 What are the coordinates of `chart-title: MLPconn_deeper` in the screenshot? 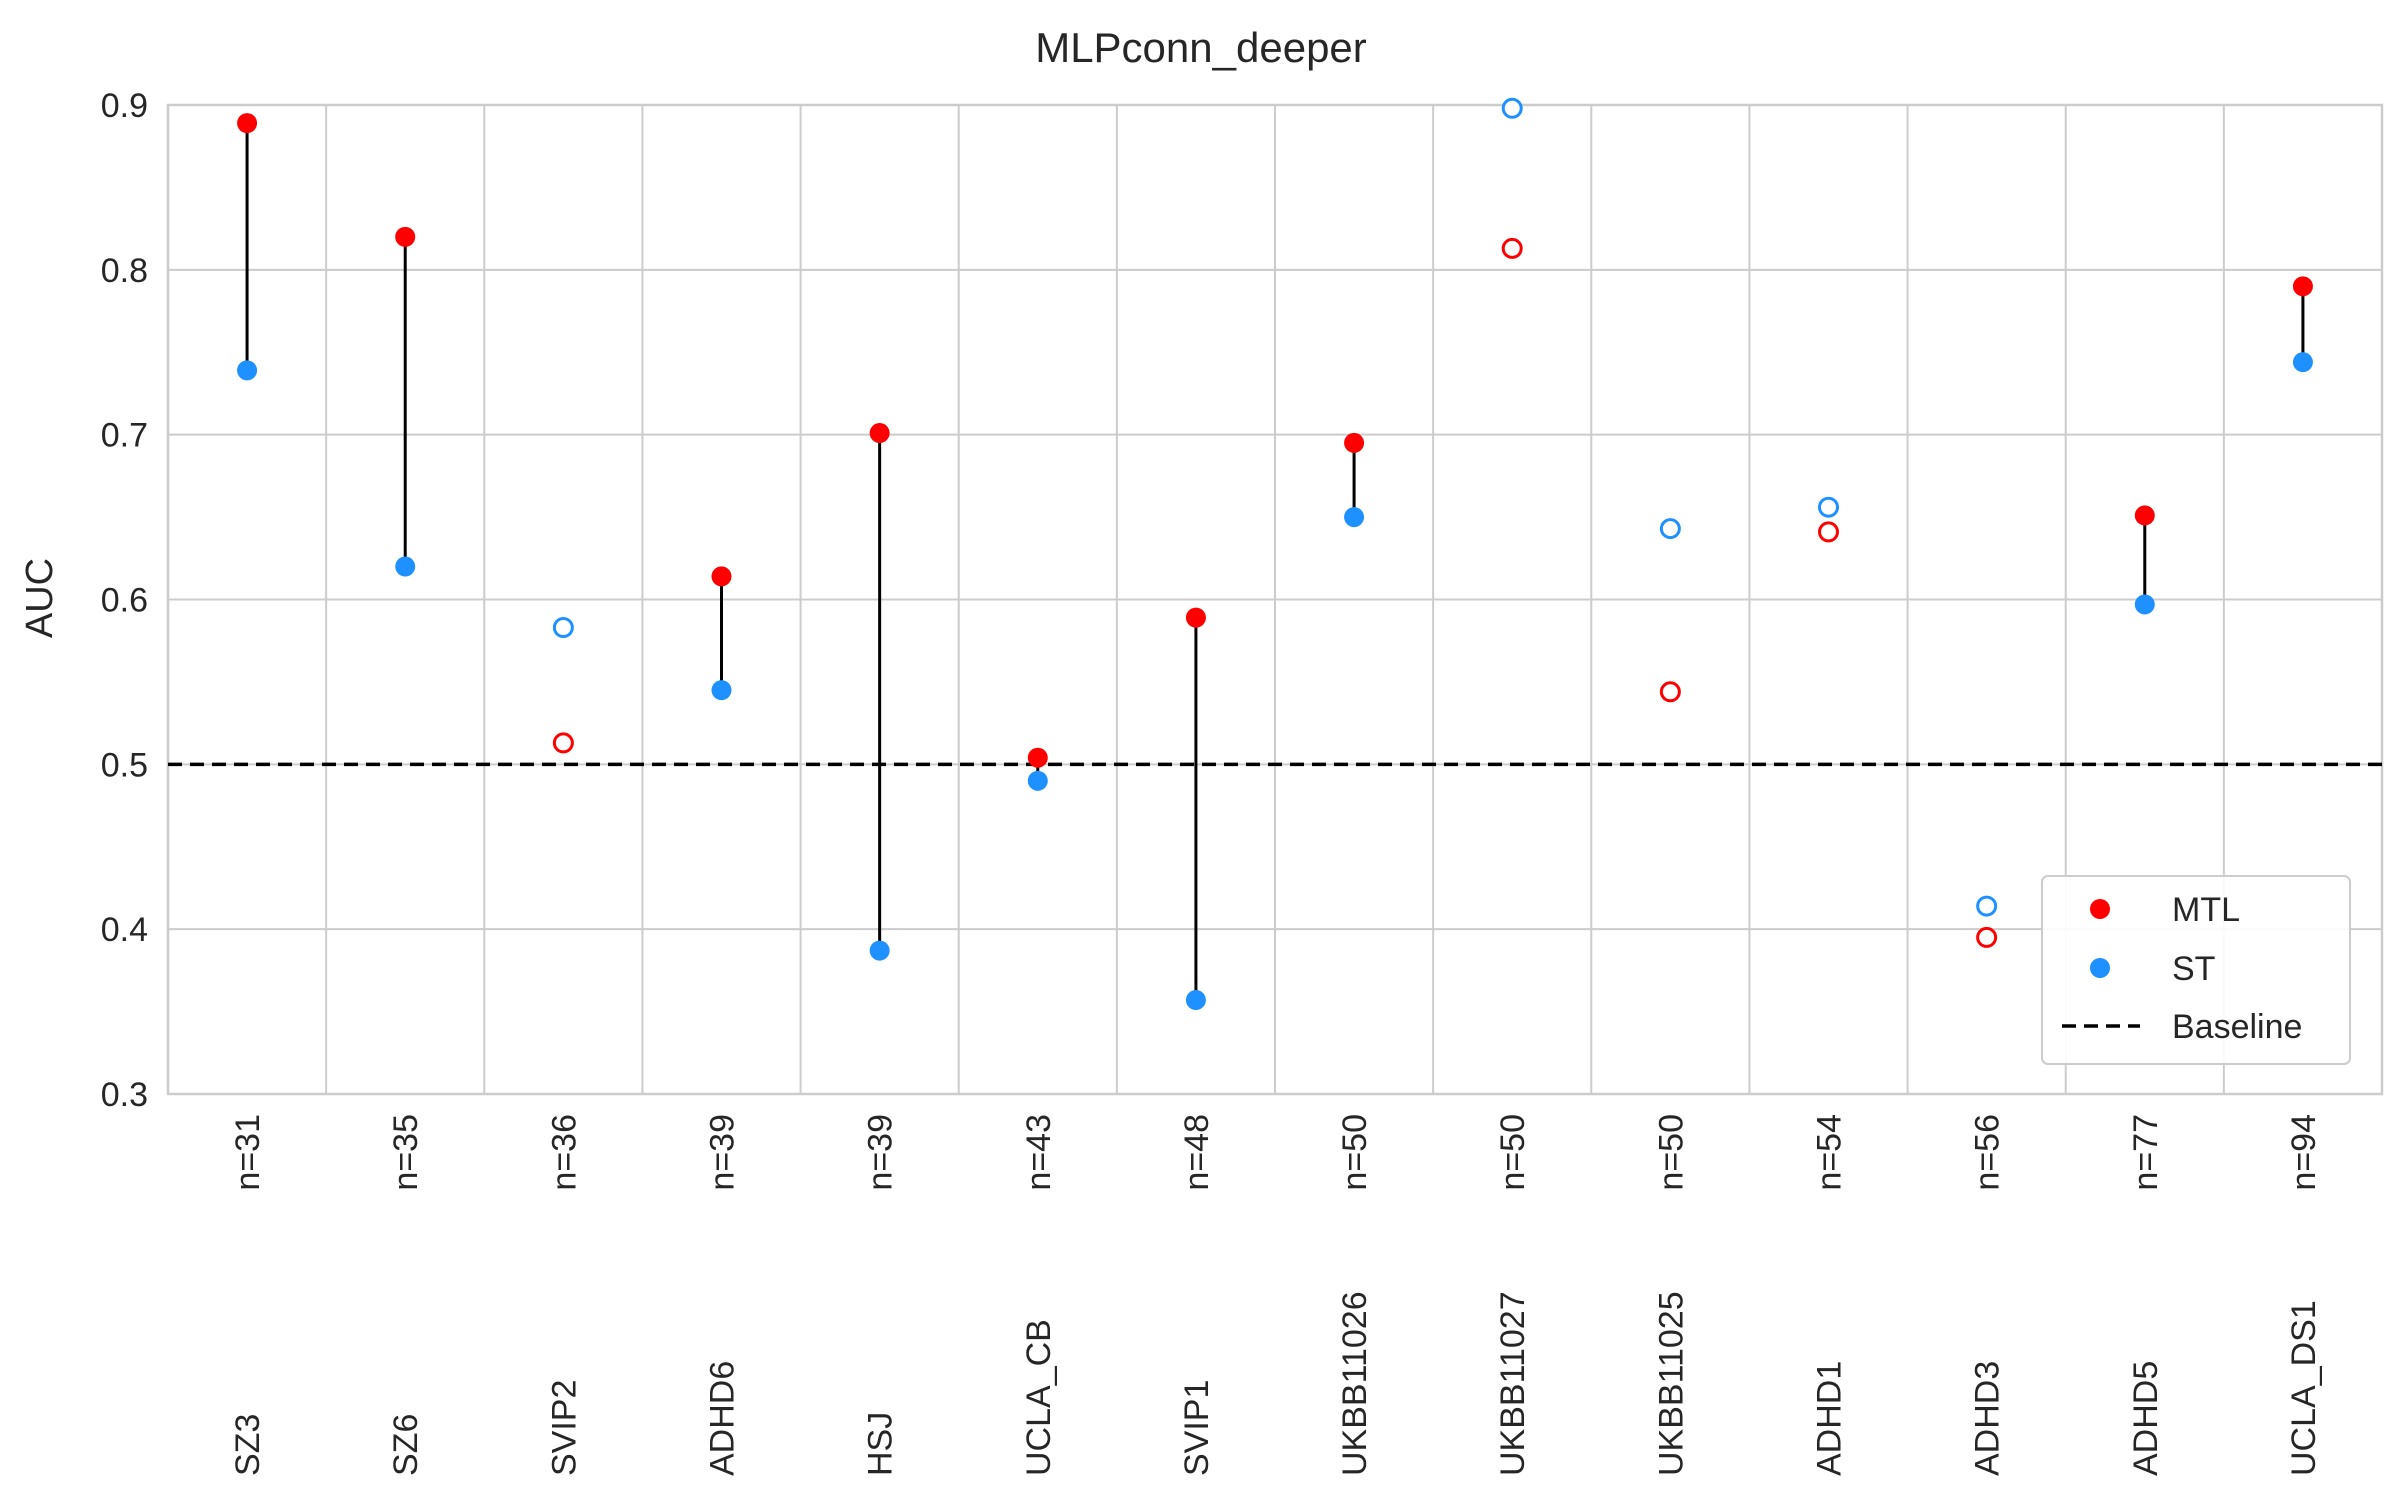 It's located at (1201, 47).